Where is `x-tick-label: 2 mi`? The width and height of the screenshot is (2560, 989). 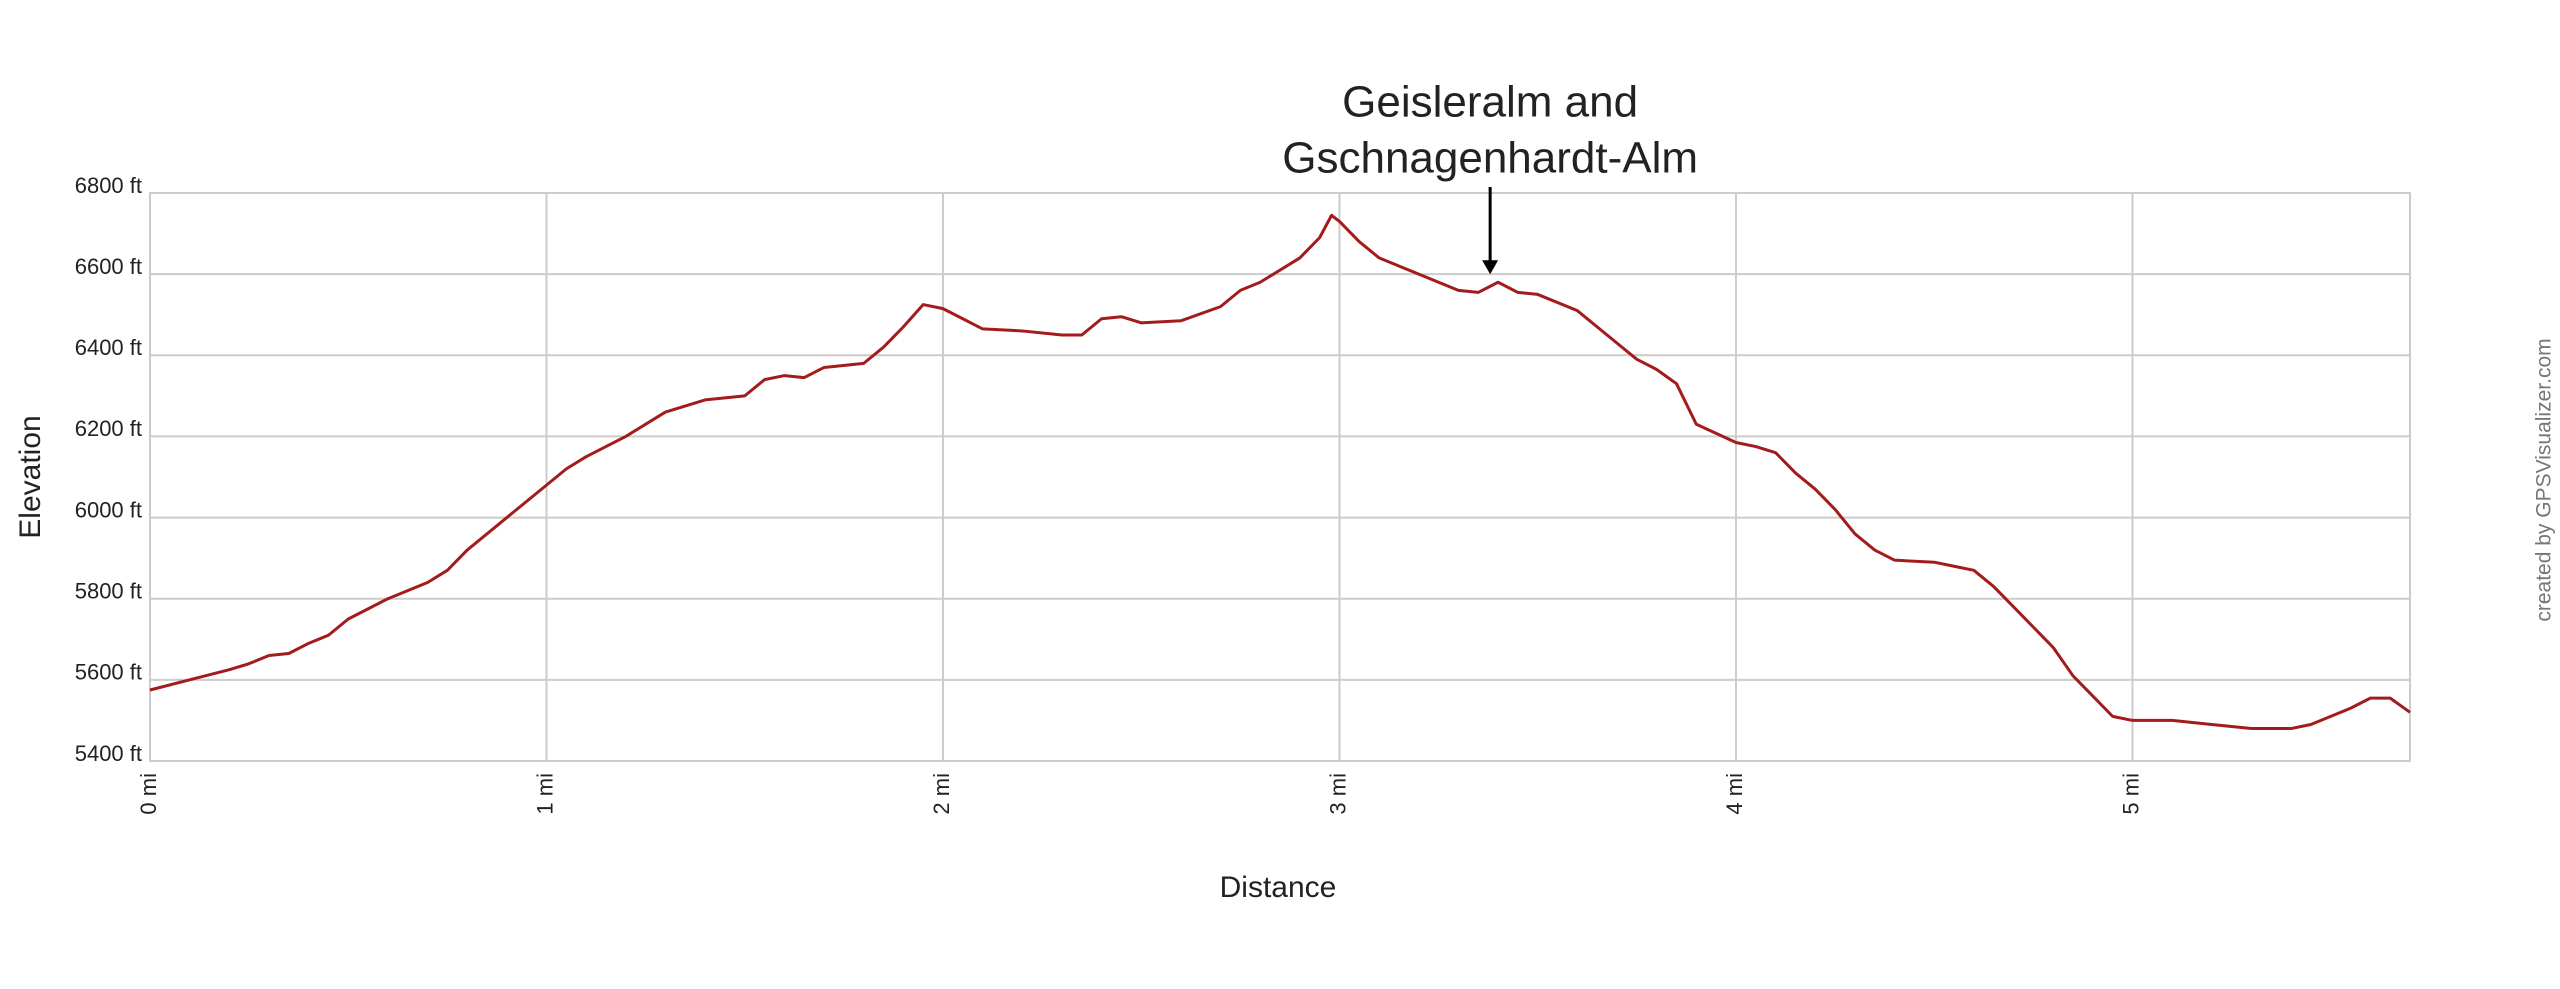
x-tick-label: 2 mi is located at coordinates (941, 794).